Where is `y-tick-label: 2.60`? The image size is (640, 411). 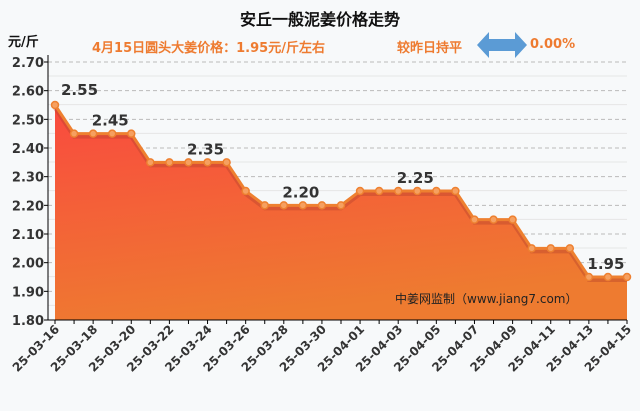 y-tick-label: 2.60 is located at coordinates (28, 92).